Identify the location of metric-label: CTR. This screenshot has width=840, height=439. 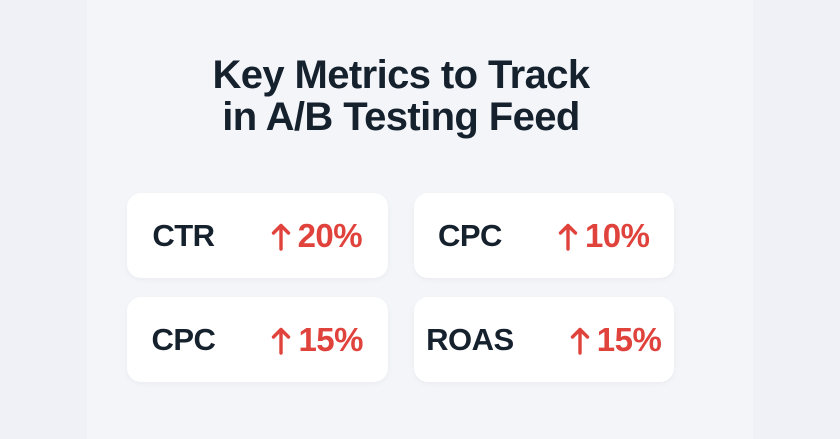
(183, 235).